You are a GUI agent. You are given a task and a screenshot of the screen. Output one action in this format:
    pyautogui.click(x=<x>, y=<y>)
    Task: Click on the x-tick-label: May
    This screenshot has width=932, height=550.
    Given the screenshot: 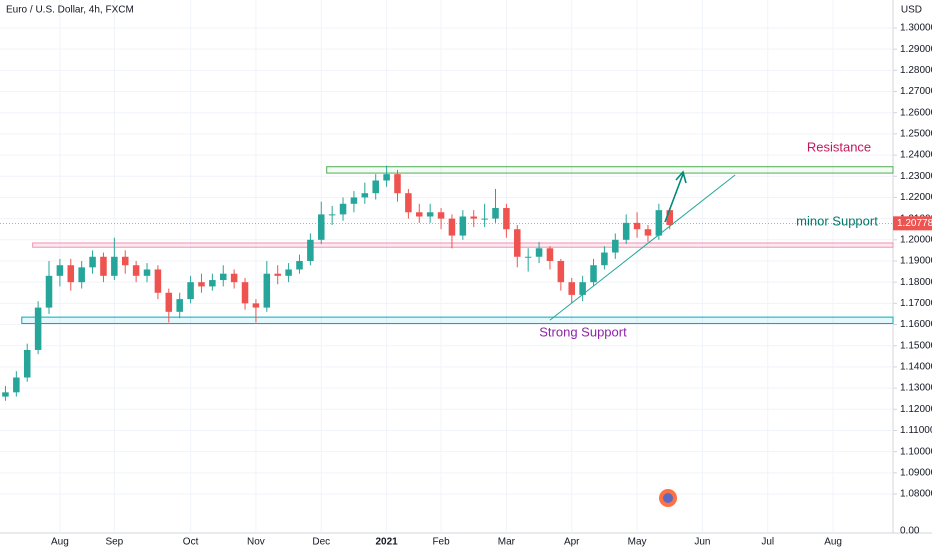 What is the action you would take?
    pyautogui.click(x=637, y=542)
    